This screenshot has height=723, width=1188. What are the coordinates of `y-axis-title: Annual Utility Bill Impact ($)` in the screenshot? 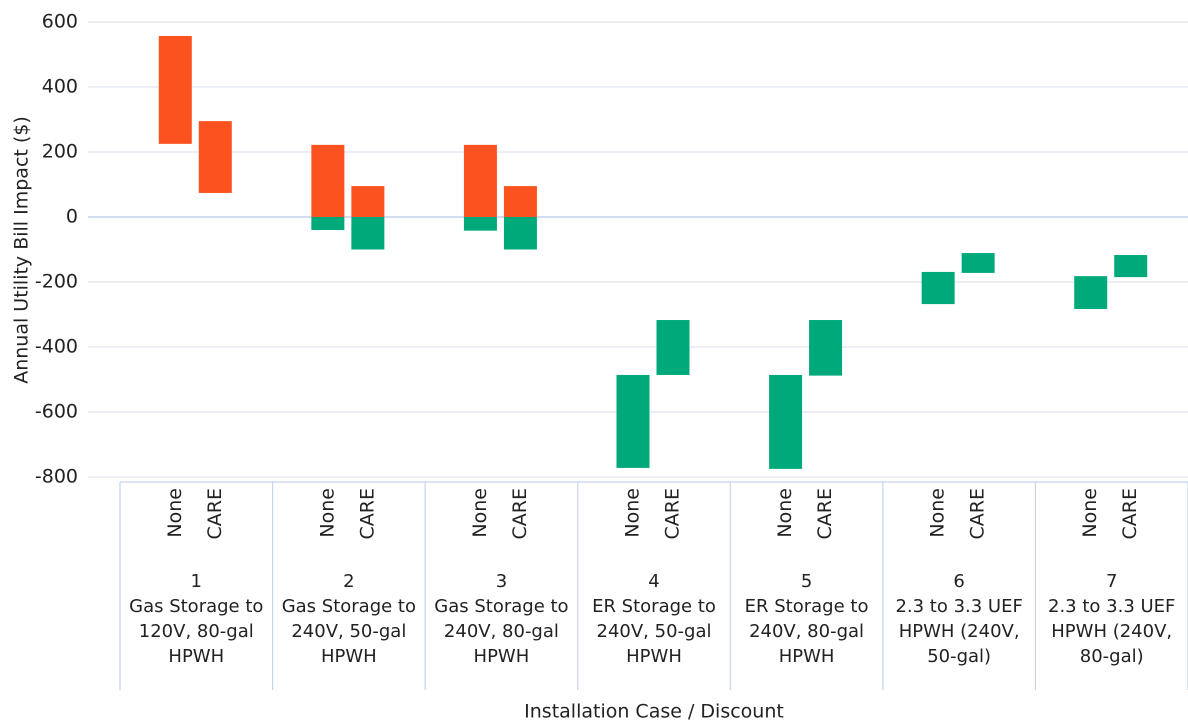 It's located at (22, 250).